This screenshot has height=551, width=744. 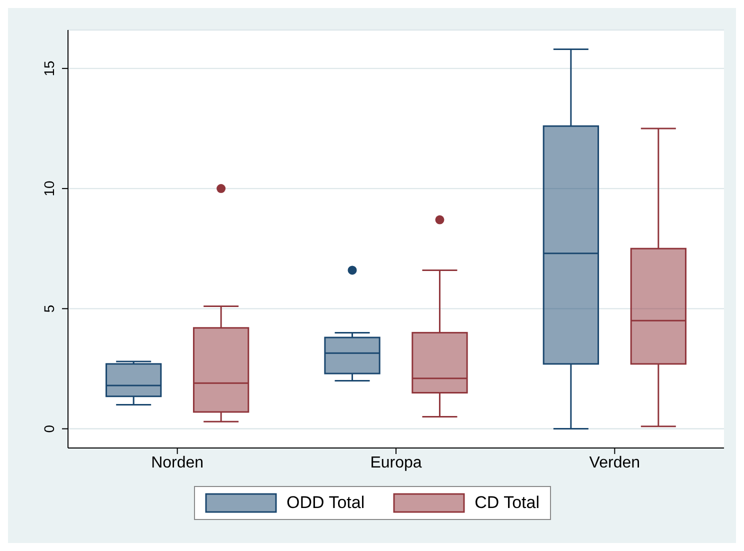 What do you see at coordinates (49, 68) in the screenshot?
I see `y-tick-label: 15` at bounding box center [49, 68].